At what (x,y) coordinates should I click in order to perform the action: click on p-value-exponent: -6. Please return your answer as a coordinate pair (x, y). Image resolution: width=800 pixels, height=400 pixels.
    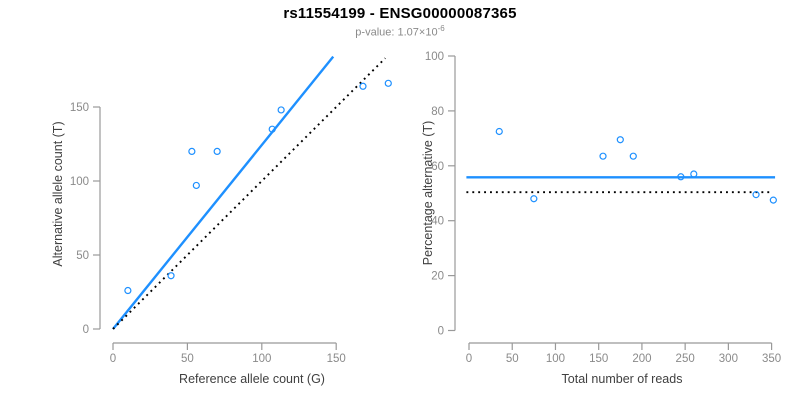
    Looking at the image, I should click on (441, 28).